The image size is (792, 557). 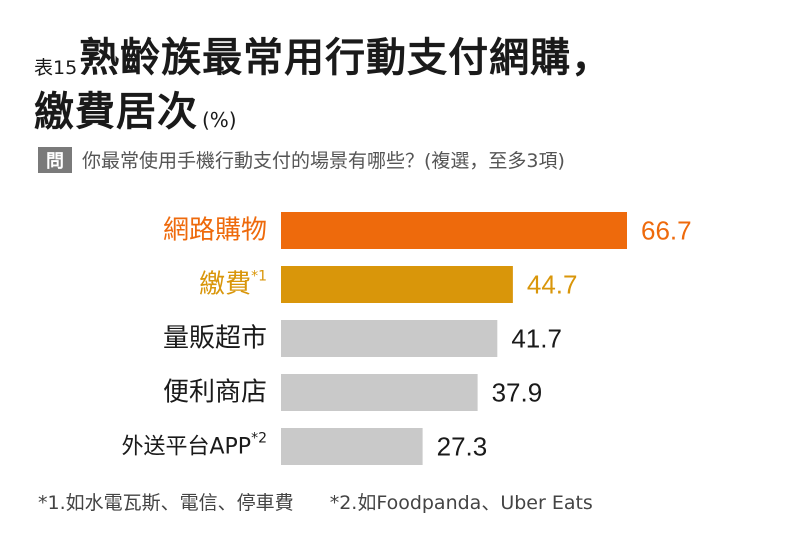 What do you see at coordinates (323, 112) in the screenshot?
I see `title-line-2: 繳費居次 (%)` at bounding box center [323, 112].